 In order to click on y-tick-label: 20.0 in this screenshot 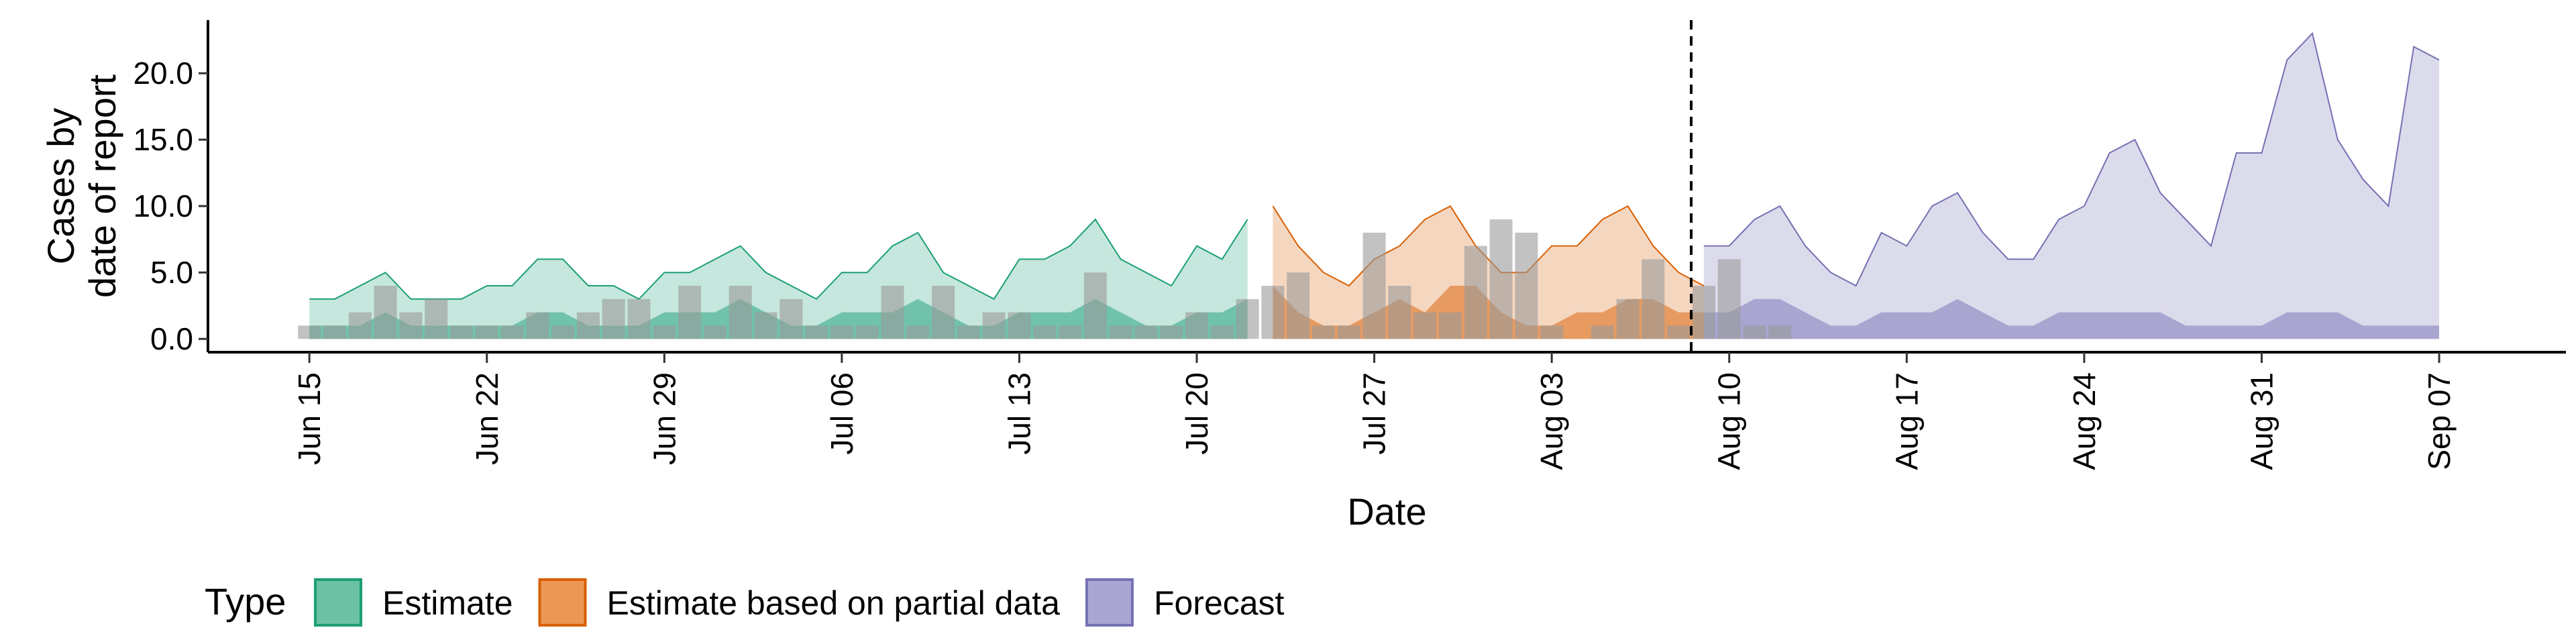, I will do `click(163, 73)`.